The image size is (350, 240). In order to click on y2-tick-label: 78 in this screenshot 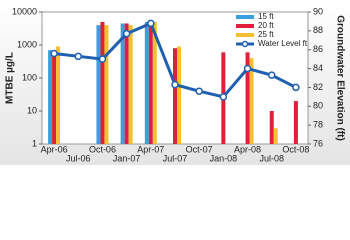, I will do `click(318, 125)`.